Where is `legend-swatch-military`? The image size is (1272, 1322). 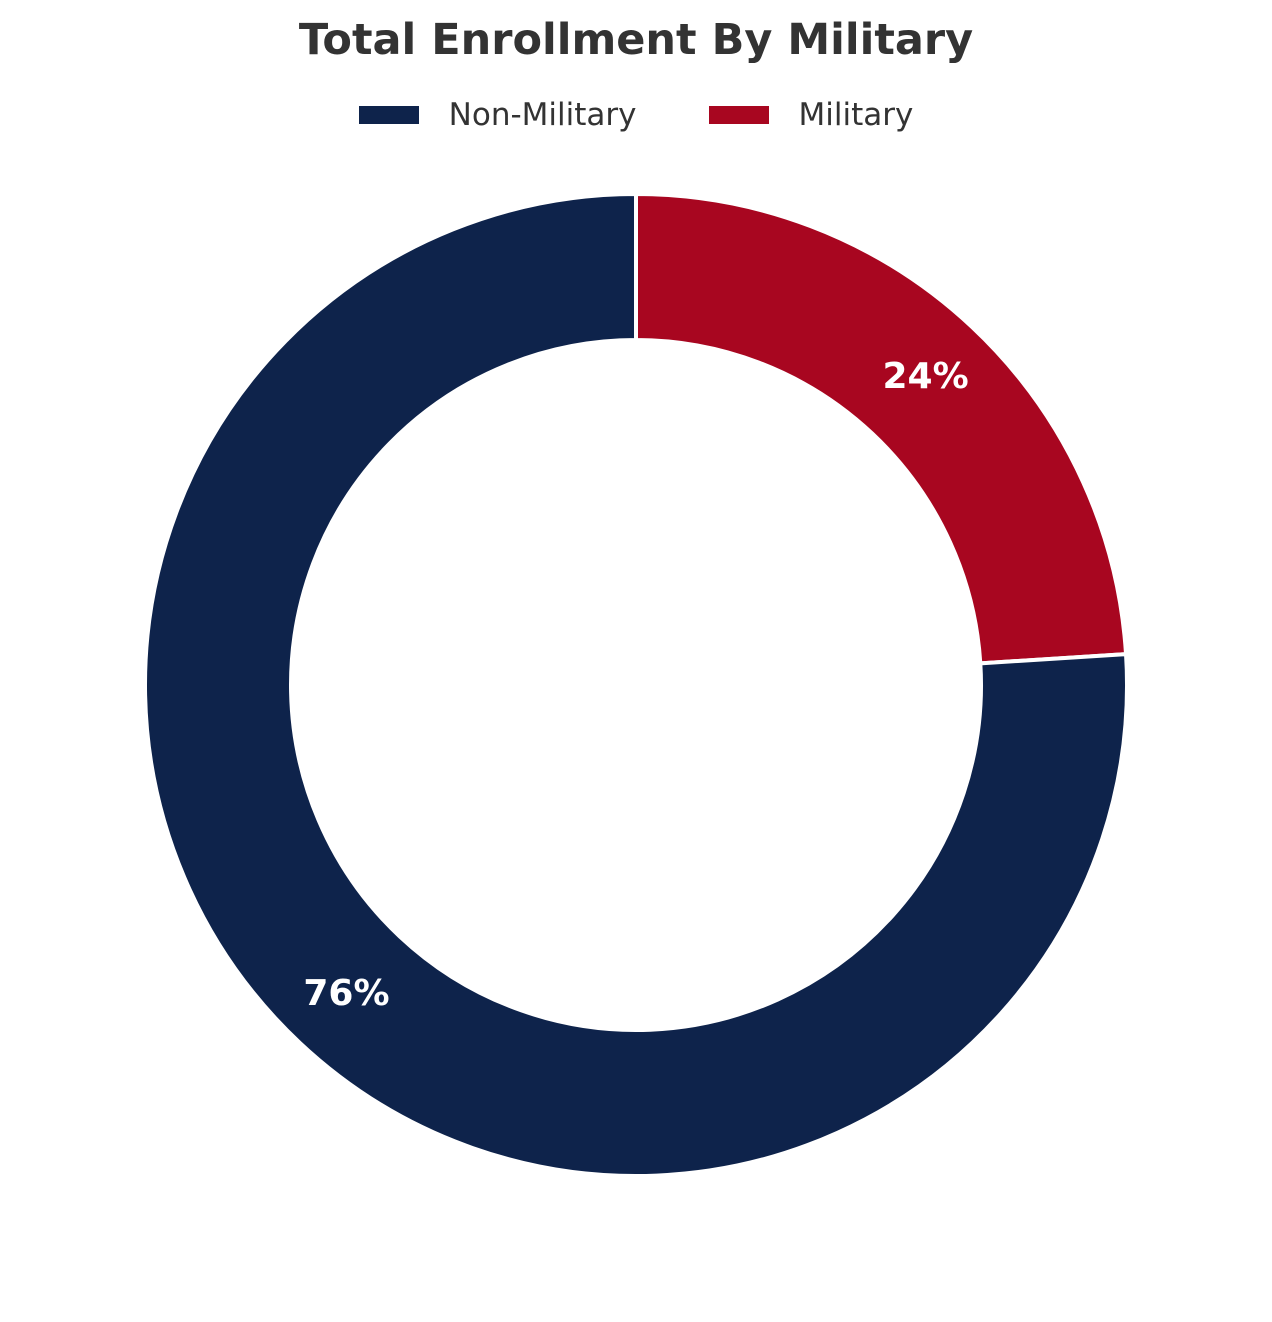 legend-swatch-military is located at coordinates (738, 115).